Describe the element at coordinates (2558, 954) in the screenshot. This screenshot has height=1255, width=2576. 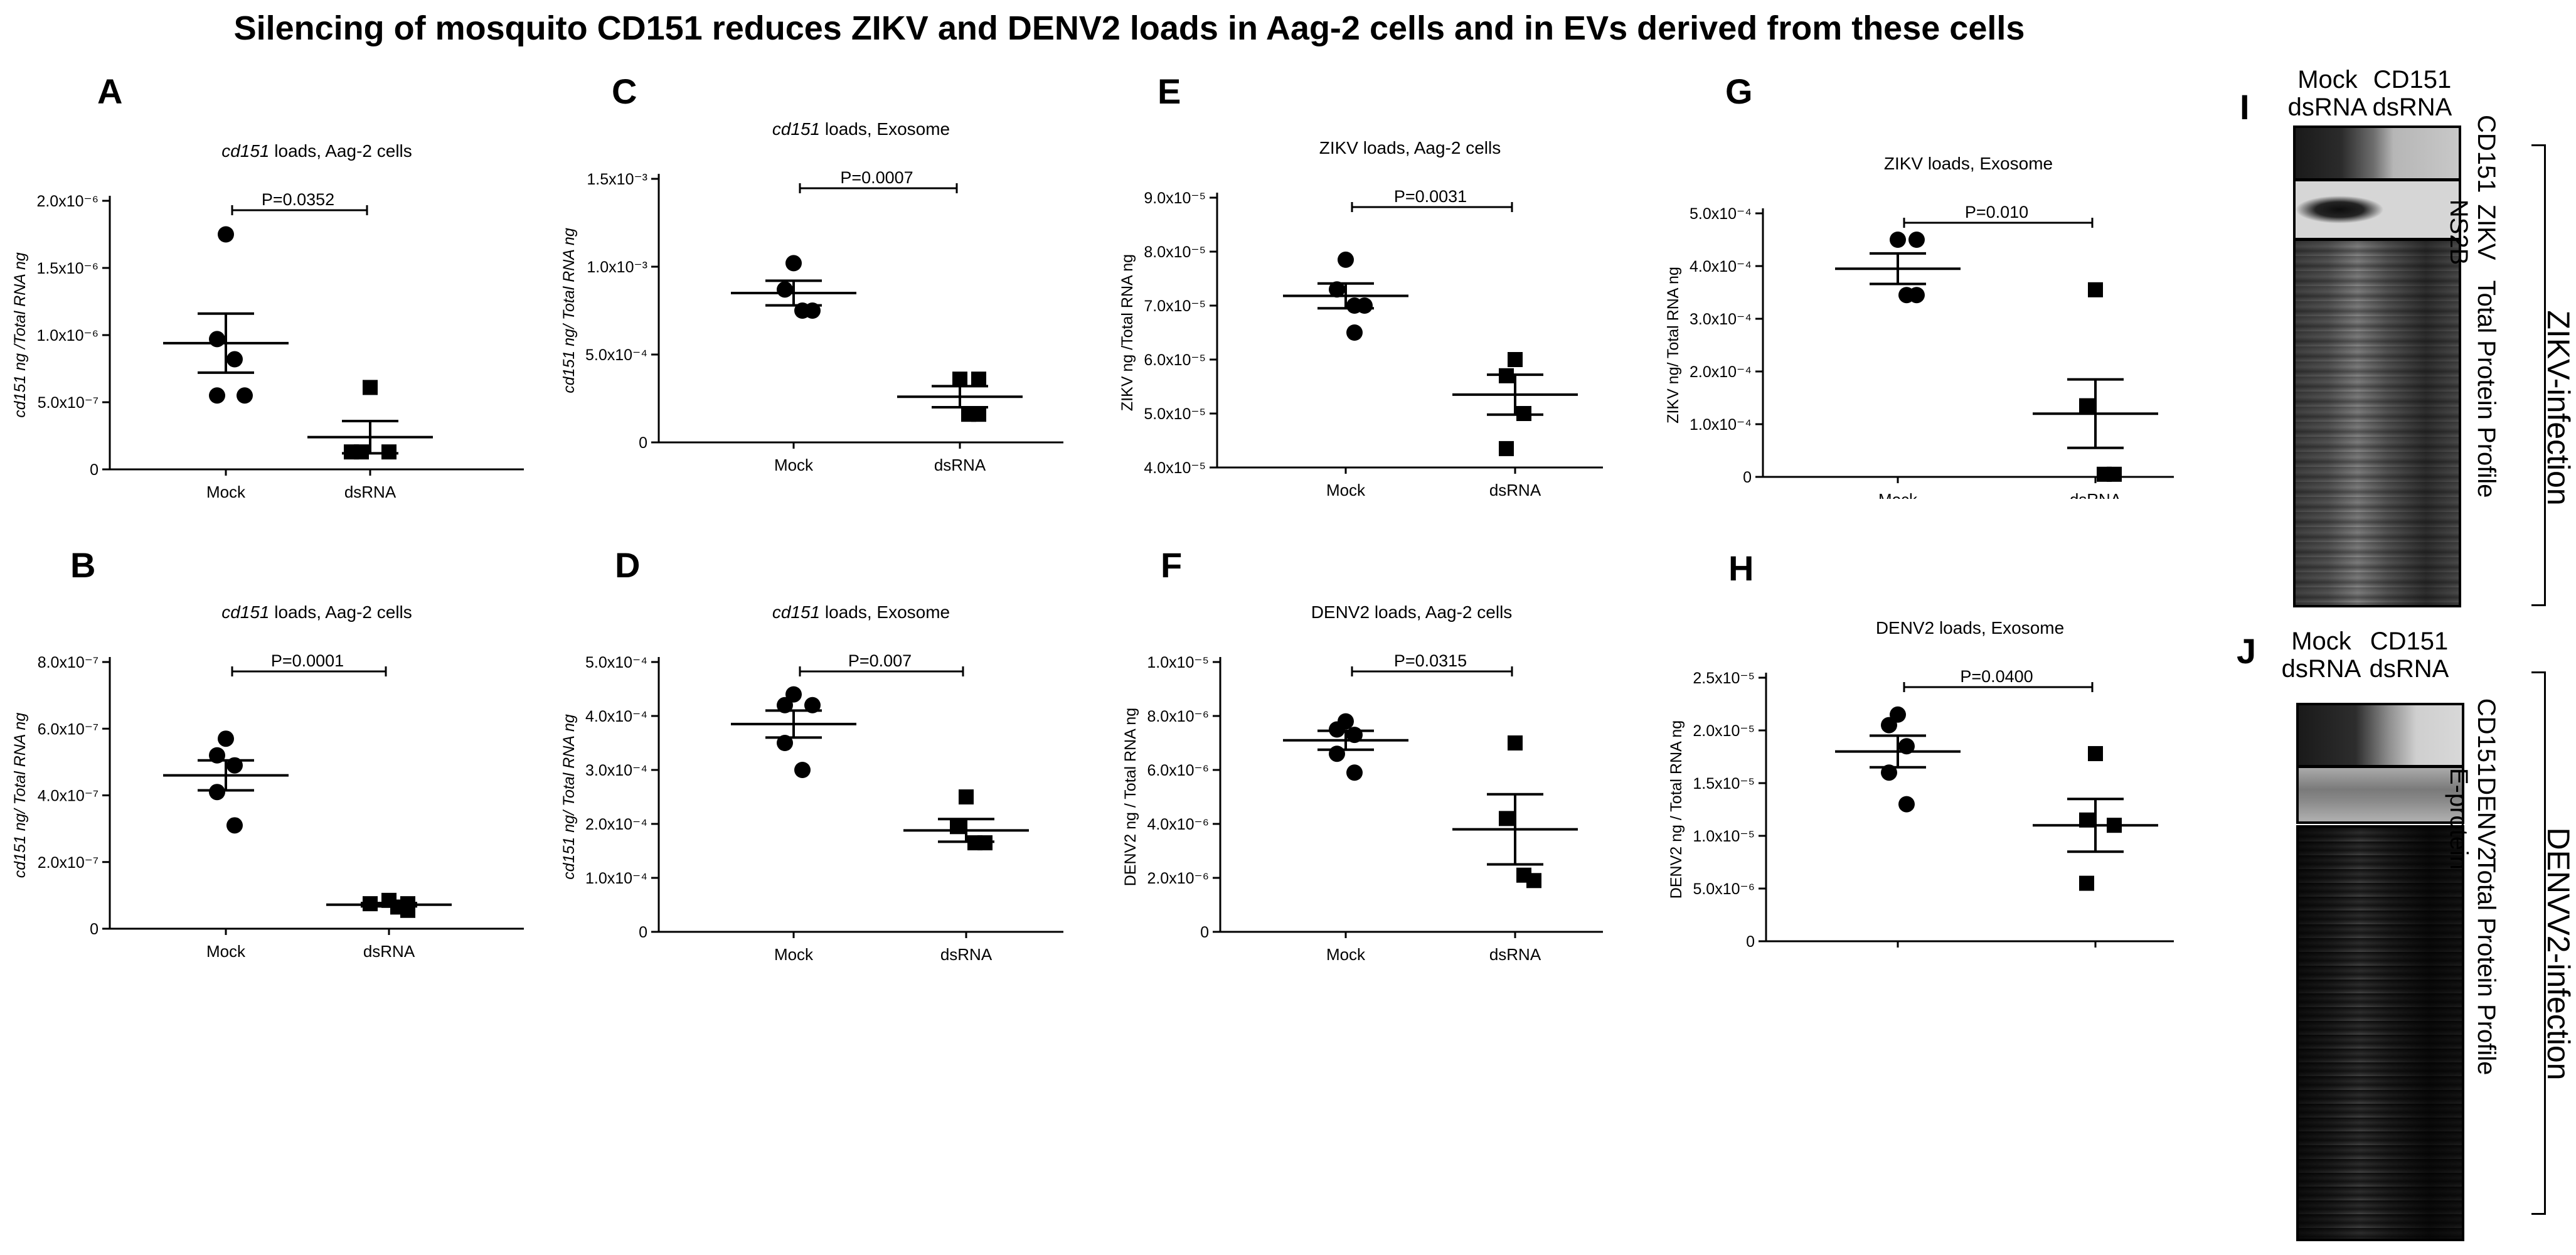
I see `blot-j-group-label: DENVV2-infection` at that location.